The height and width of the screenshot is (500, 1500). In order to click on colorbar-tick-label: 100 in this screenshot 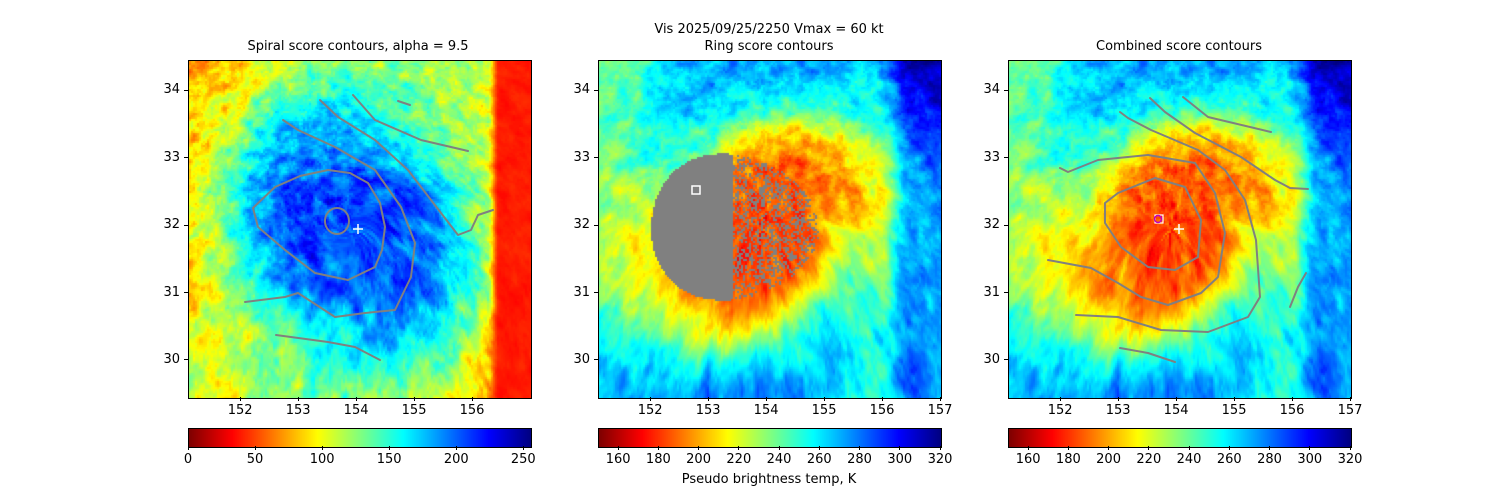, I will do `click(322, 459)`.